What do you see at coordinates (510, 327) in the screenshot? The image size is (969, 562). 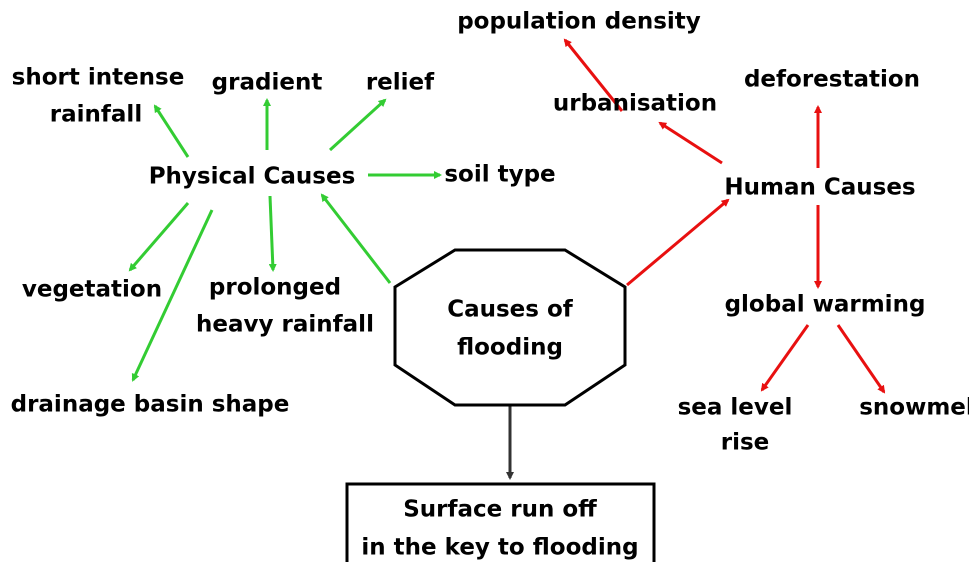 I see `hexagon` at bounding box center [510, 327].